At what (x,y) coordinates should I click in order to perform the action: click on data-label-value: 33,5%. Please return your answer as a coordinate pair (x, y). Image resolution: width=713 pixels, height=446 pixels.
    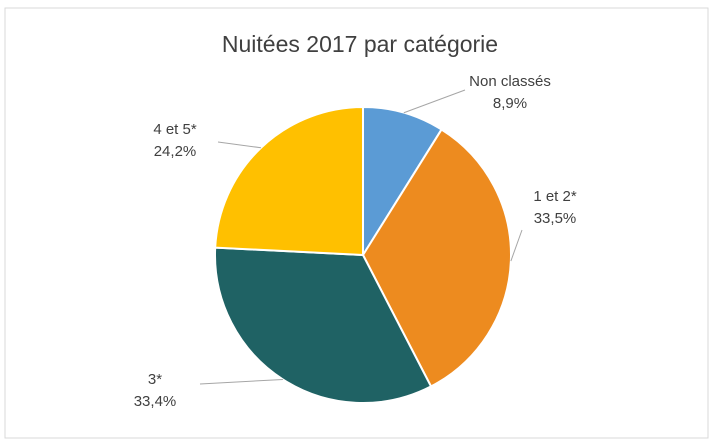
    Looking at the image, I should click on (555, 218).